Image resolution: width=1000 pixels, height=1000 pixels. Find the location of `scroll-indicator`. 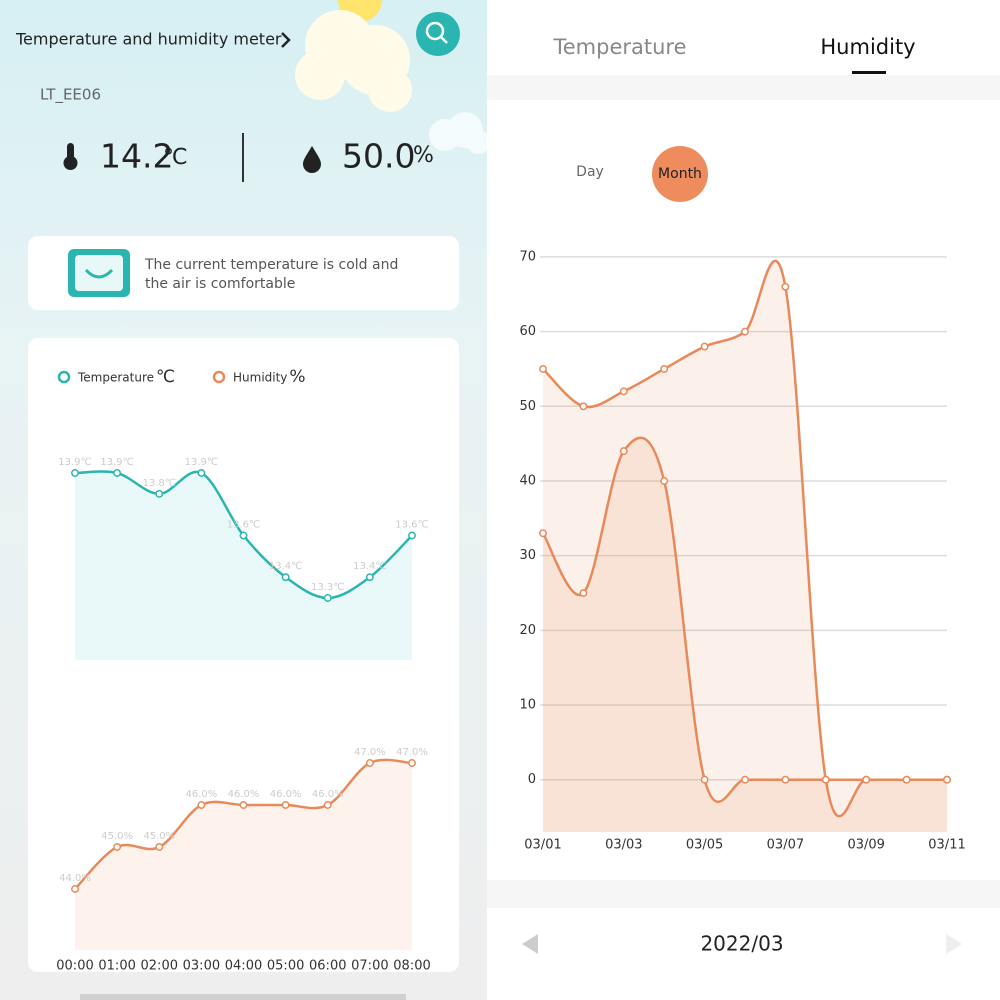

scroll-indicator is located at coordinates (243, 997).